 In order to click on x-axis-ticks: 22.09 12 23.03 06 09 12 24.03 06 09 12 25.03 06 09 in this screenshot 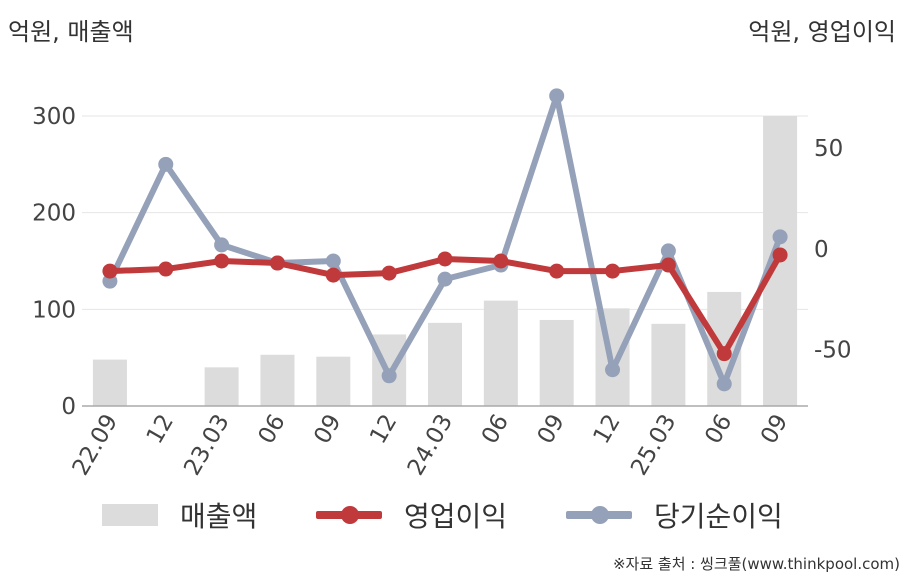, I will do `click(431, 445)`.